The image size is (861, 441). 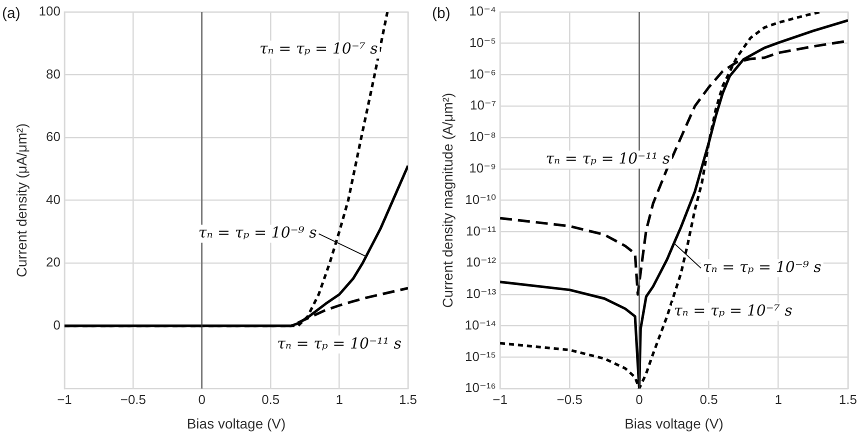 I want to click on x-tick-label: −1, so click(x=64, y=399).